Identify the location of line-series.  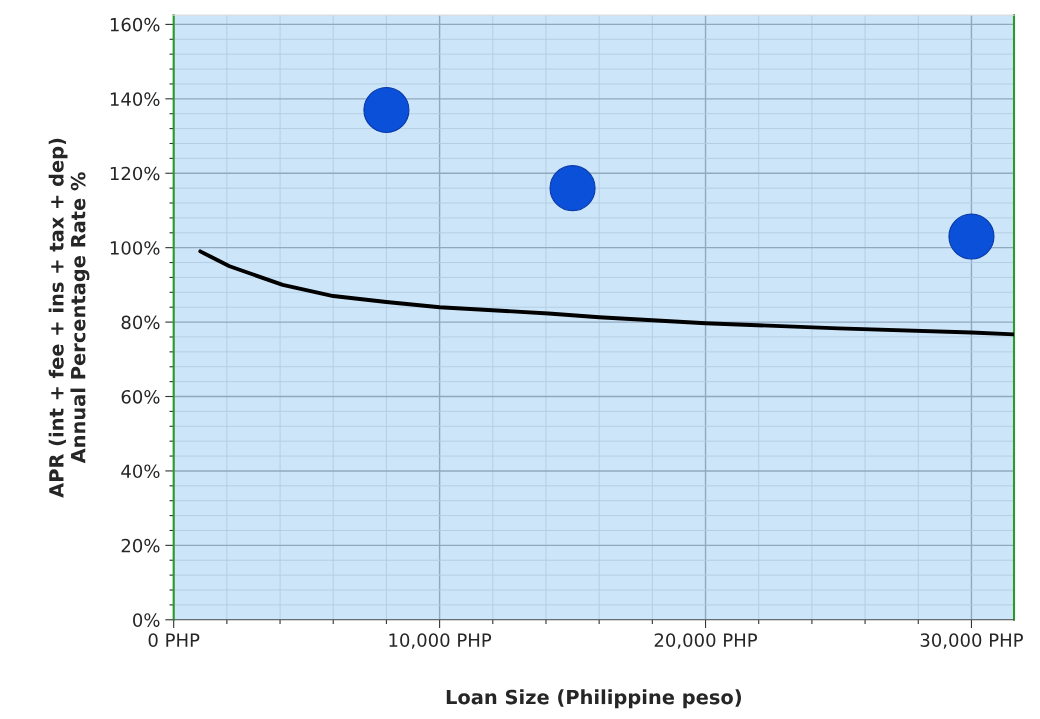
(606, 293).